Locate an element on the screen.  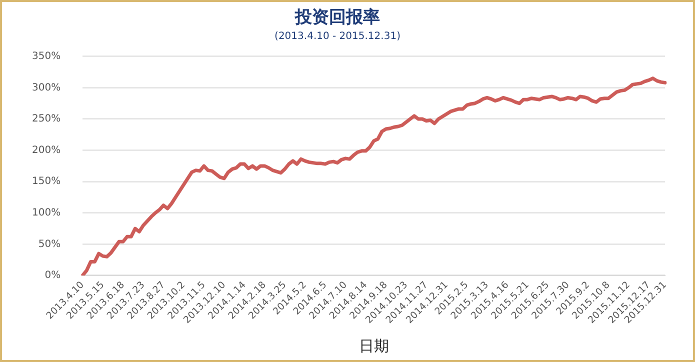
y-tick-label: 50% is located at coordinates (49, 244).